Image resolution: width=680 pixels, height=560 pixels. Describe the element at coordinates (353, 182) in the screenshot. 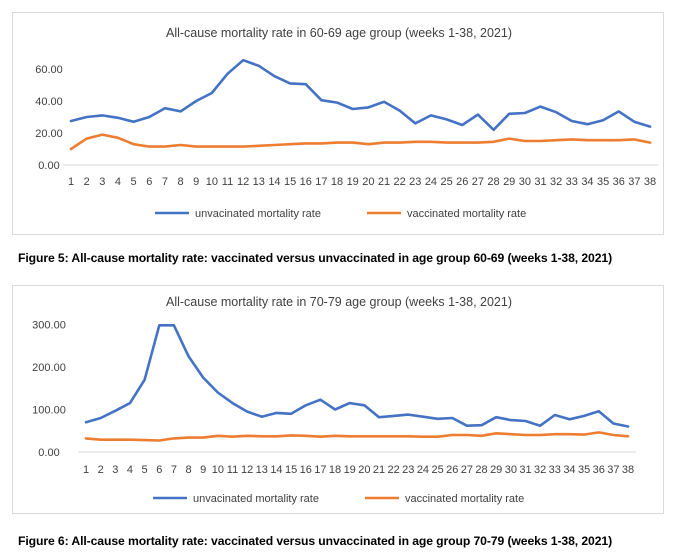

I see `c1-x-tick-label: 19` at that location.